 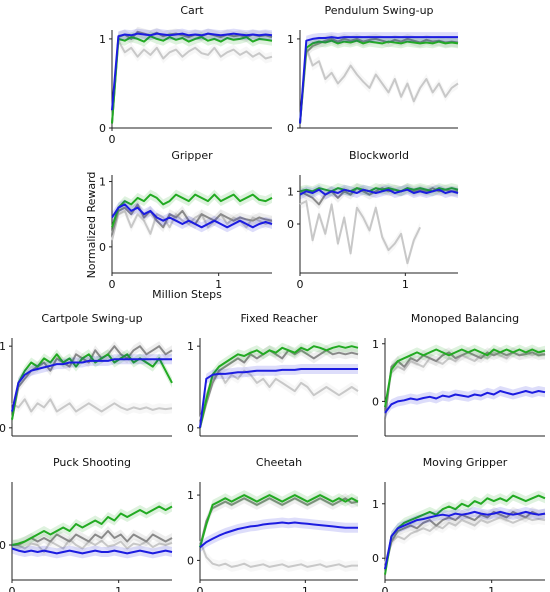 I want to click on panel-fixed-reacher: Fixed Reacher 0 1, so click(x=273, y=374).